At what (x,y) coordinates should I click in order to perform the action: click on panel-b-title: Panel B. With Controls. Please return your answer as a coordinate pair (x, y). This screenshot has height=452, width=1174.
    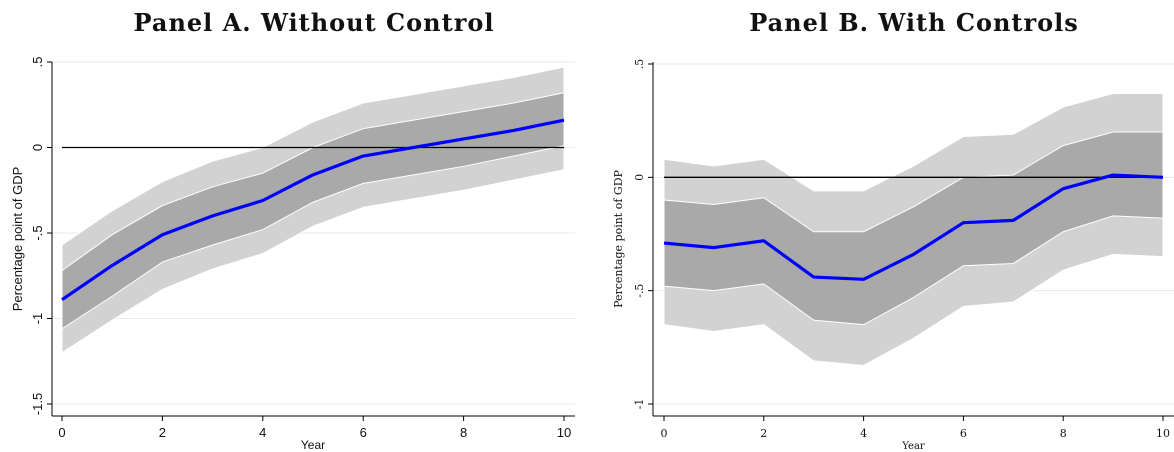
    Looking at the image, I should click on (914, 22).